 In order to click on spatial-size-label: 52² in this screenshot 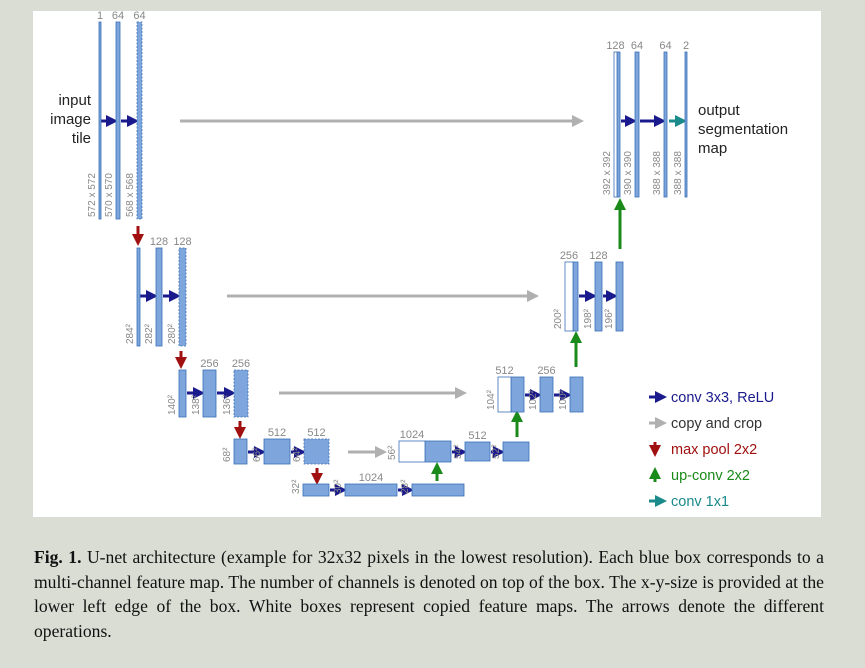, I will do `click(496, 451)`.